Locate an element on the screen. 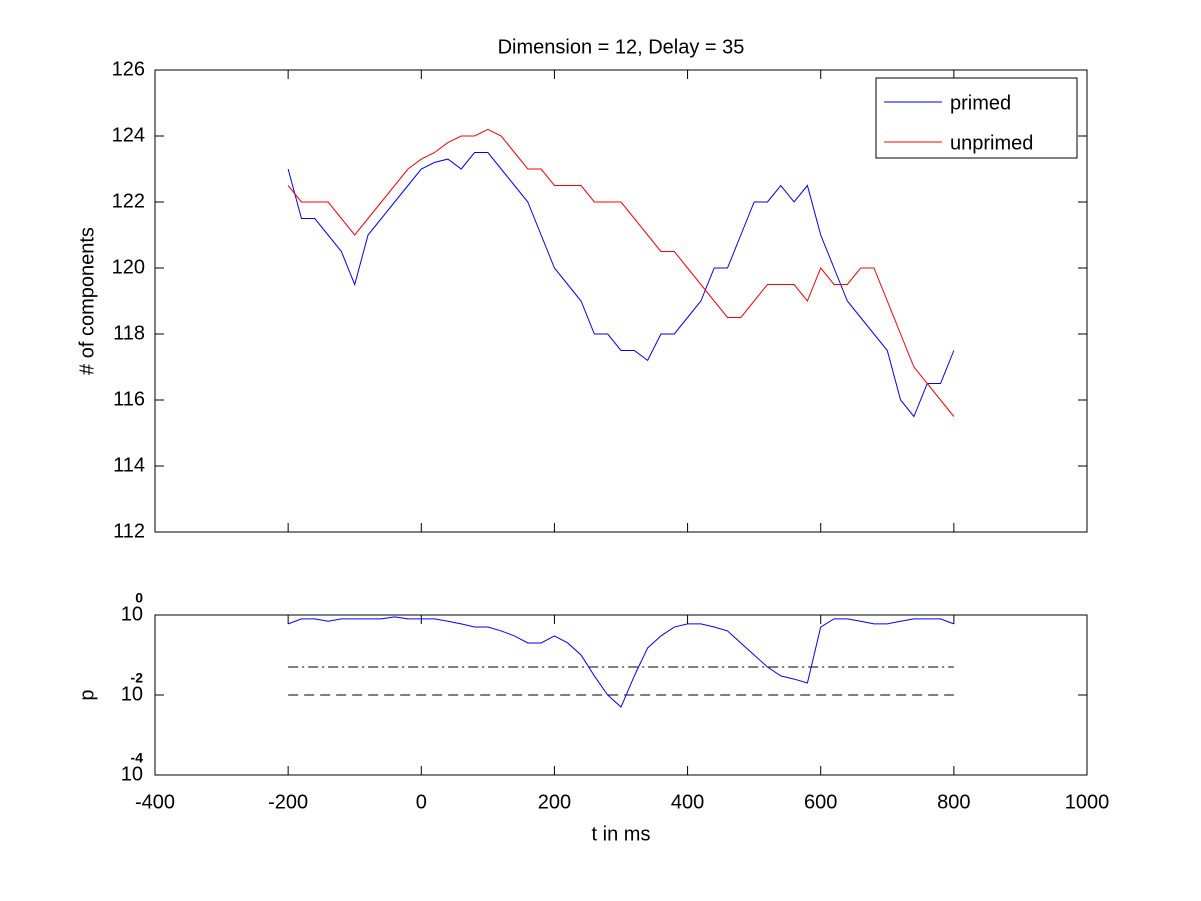  x-tick-label: -400 is located at coordinates (155, 802).